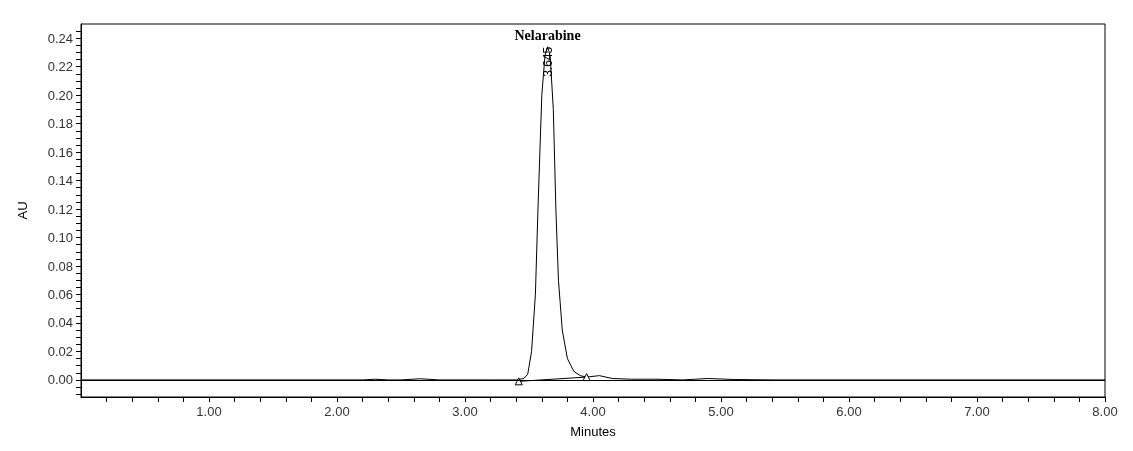 The image size is (1133, 451). What do you see at coordinates (593, 411) in the screenshot?
I see `x-tick-label: 4.00` at bounding box center [593, 411].